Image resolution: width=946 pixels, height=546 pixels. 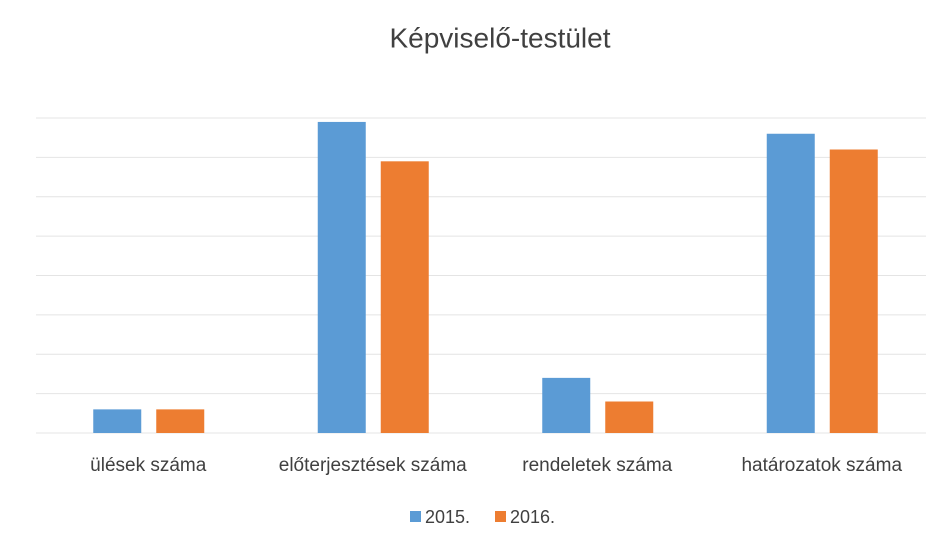 What do you see at coordinates (447, 517) in the screenshot?
I see `legend-label: 2015.` at bounding box center [447, 517].